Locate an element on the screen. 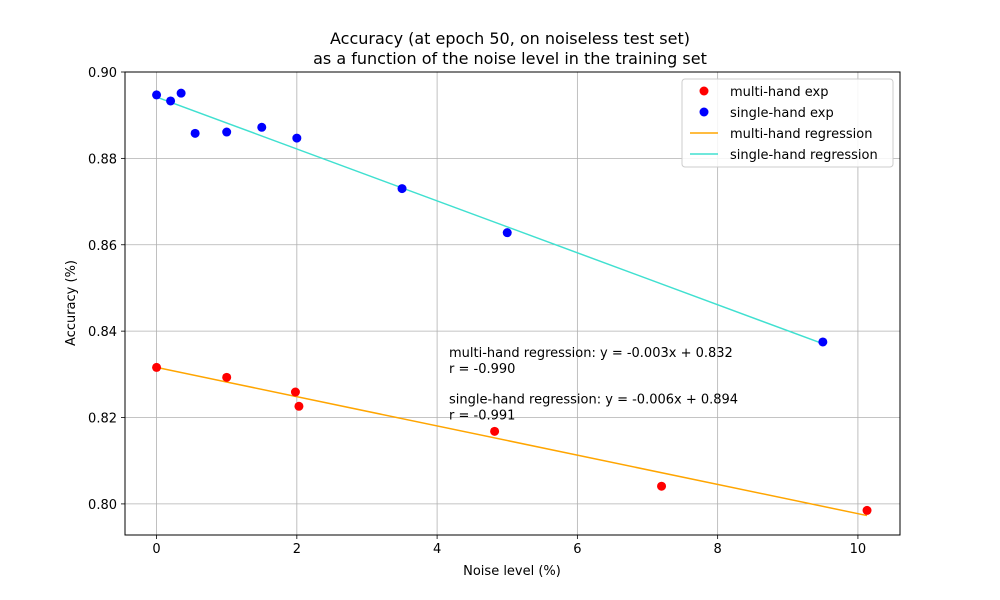  legend-label-single-hand-exp: single-hand exp is located at coordinates (782, 113).